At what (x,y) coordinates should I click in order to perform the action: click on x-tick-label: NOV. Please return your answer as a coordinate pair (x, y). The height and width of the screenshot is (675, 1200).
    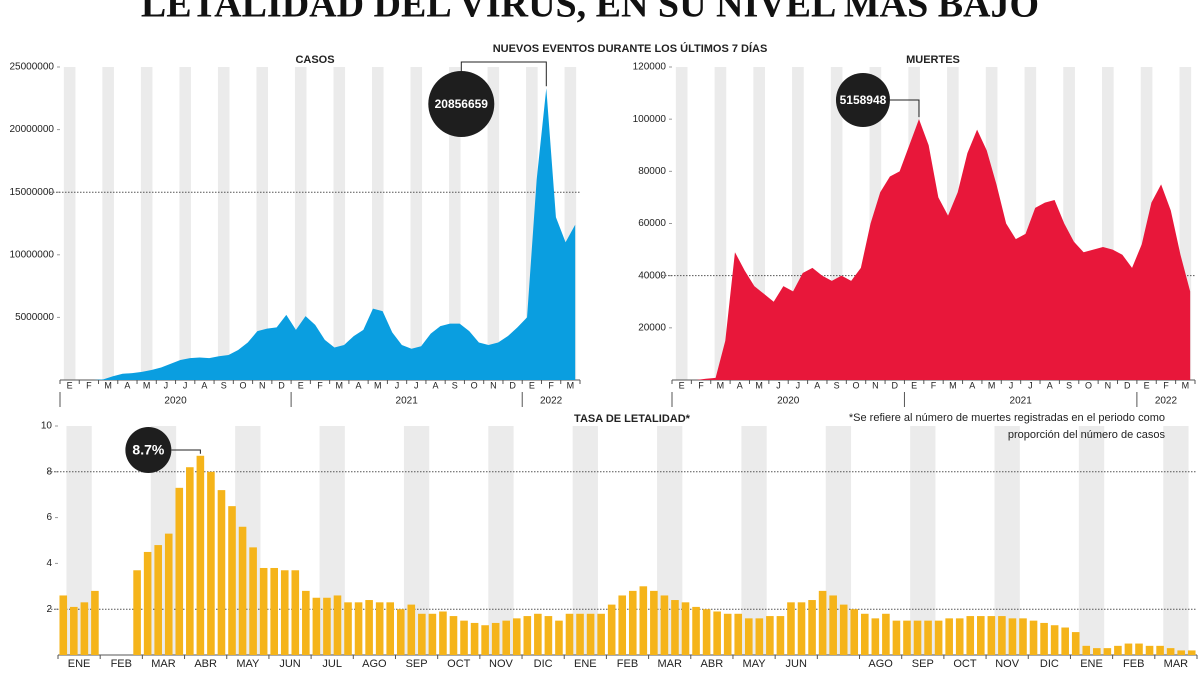
    Looking at the image, I should click on (501, 664).